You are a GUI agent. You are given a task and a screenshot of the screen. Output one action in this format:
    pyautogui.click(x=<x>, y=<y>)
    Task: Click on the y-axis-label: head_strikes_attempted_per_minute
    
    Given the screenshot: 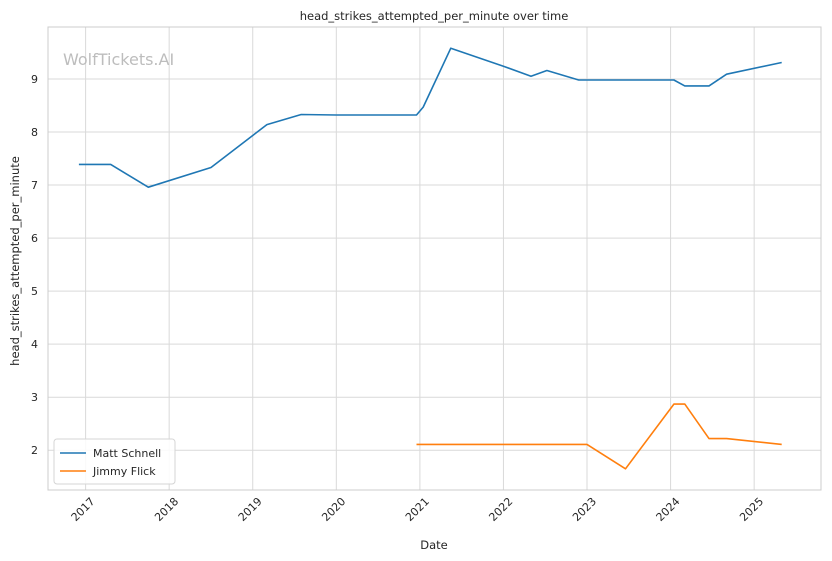 What is the action you would take?
    pyautogui.click(x=15, y=261)
    